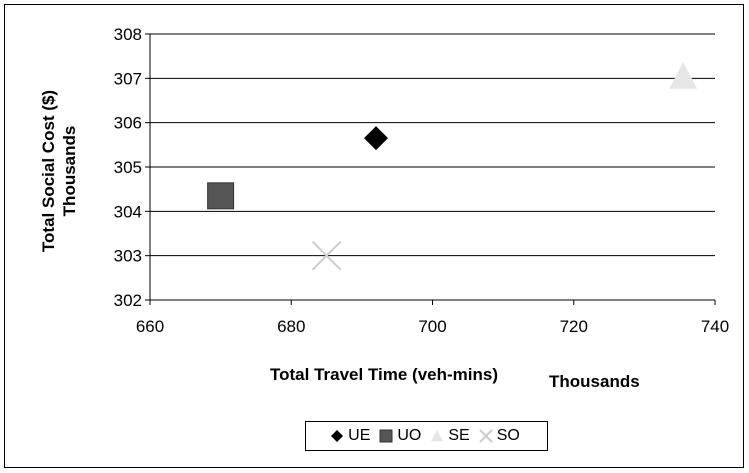 This screenshot has width=749, height=473. Describe the element at coordinates (458, 436) in the screenshot. I see `legend-label: SE` at that location.